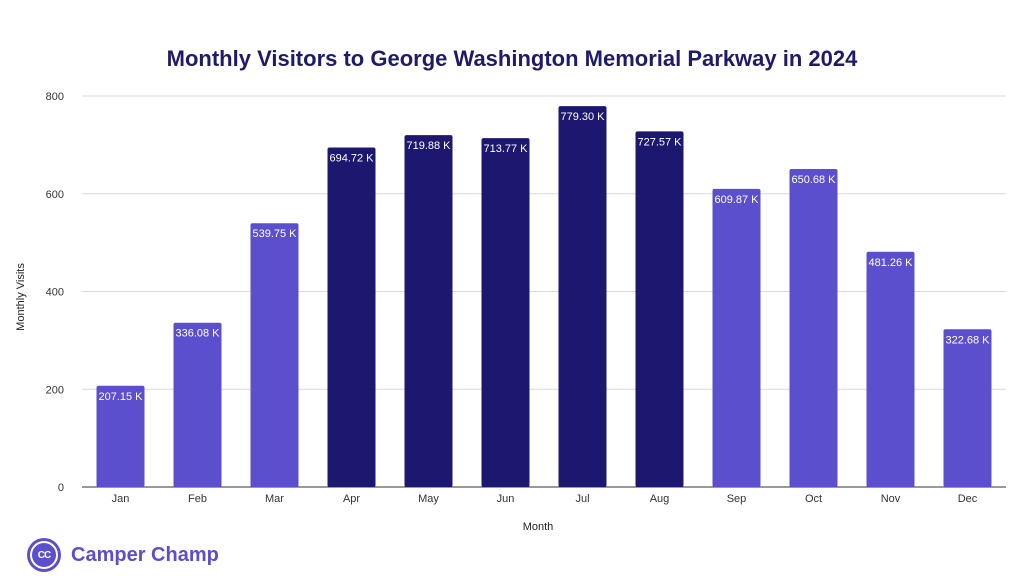  What do you see at coordinates (813, 327) in the screenshot?
I see `bar-oct` at bounding box center [813, 327].